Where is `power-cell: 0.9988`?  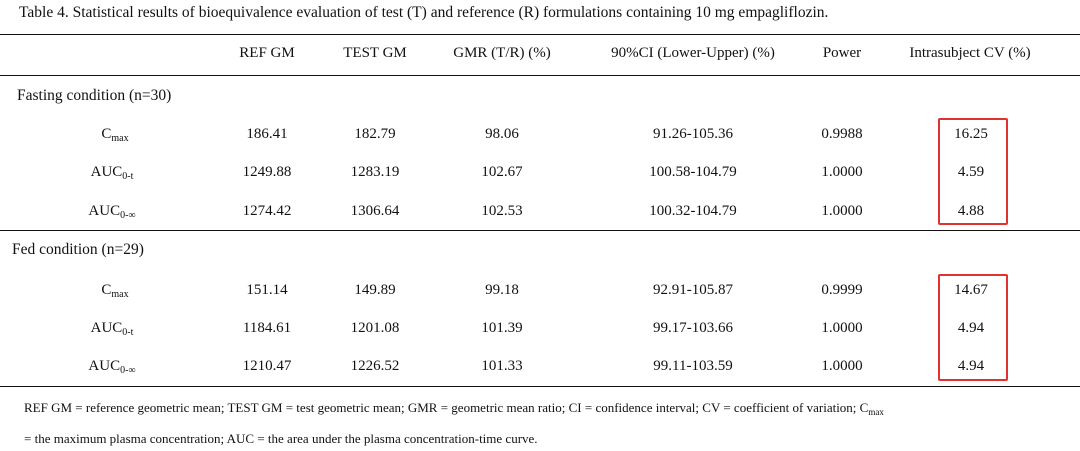
power-cell: 0.9988 is located at coordinates (842, 134).